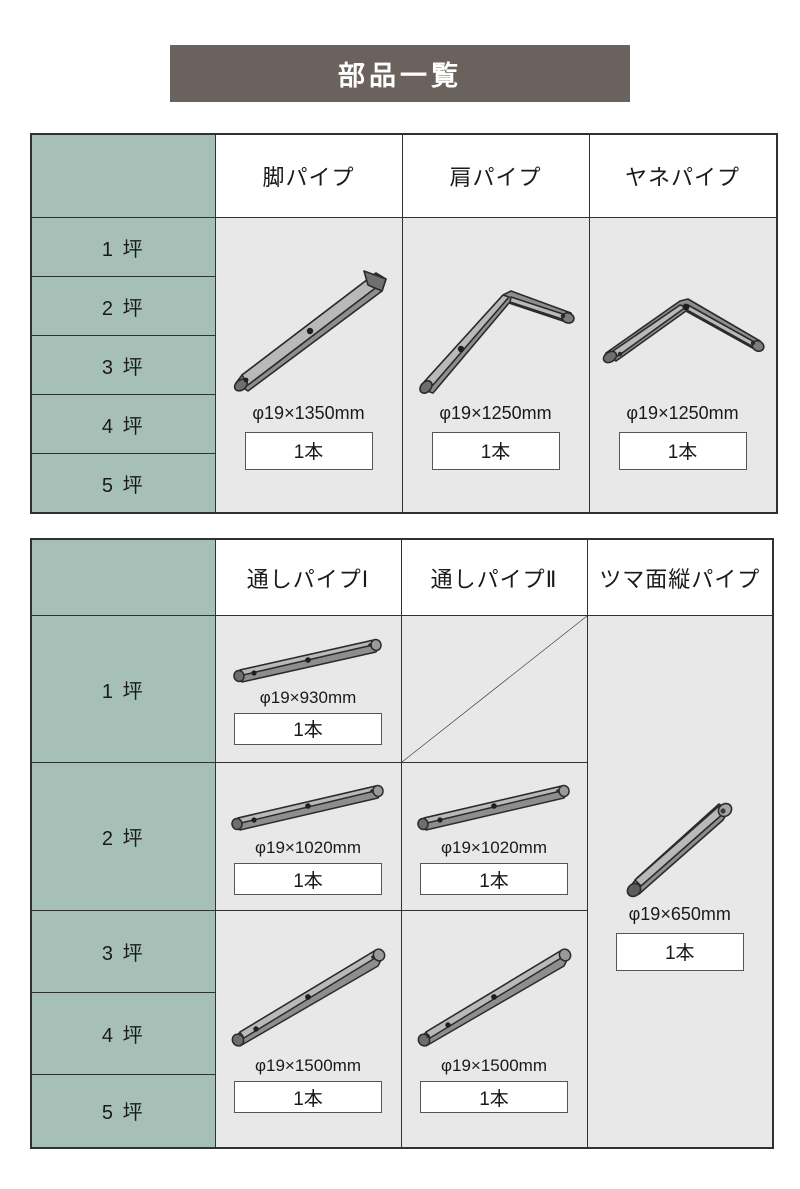  Describe the element at coordinates (493, 1066) in the screenshot. I see `spec-through-pipe-2-345tsubo: φ19×1500mm` at that location.